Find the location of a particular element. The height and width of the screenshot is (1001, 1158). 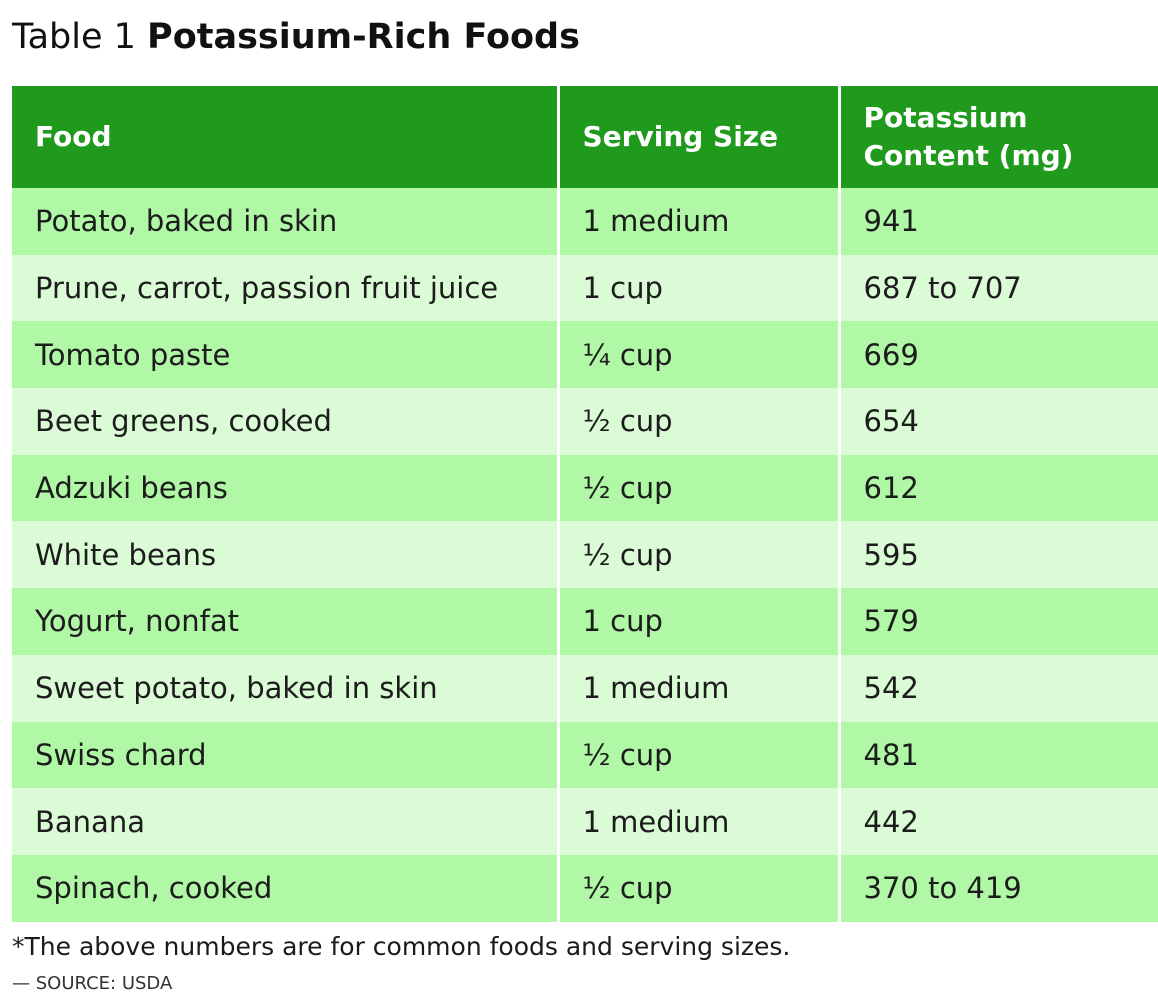

table-row: White beans ½ cup 595 is located at coordinates (585, 555).